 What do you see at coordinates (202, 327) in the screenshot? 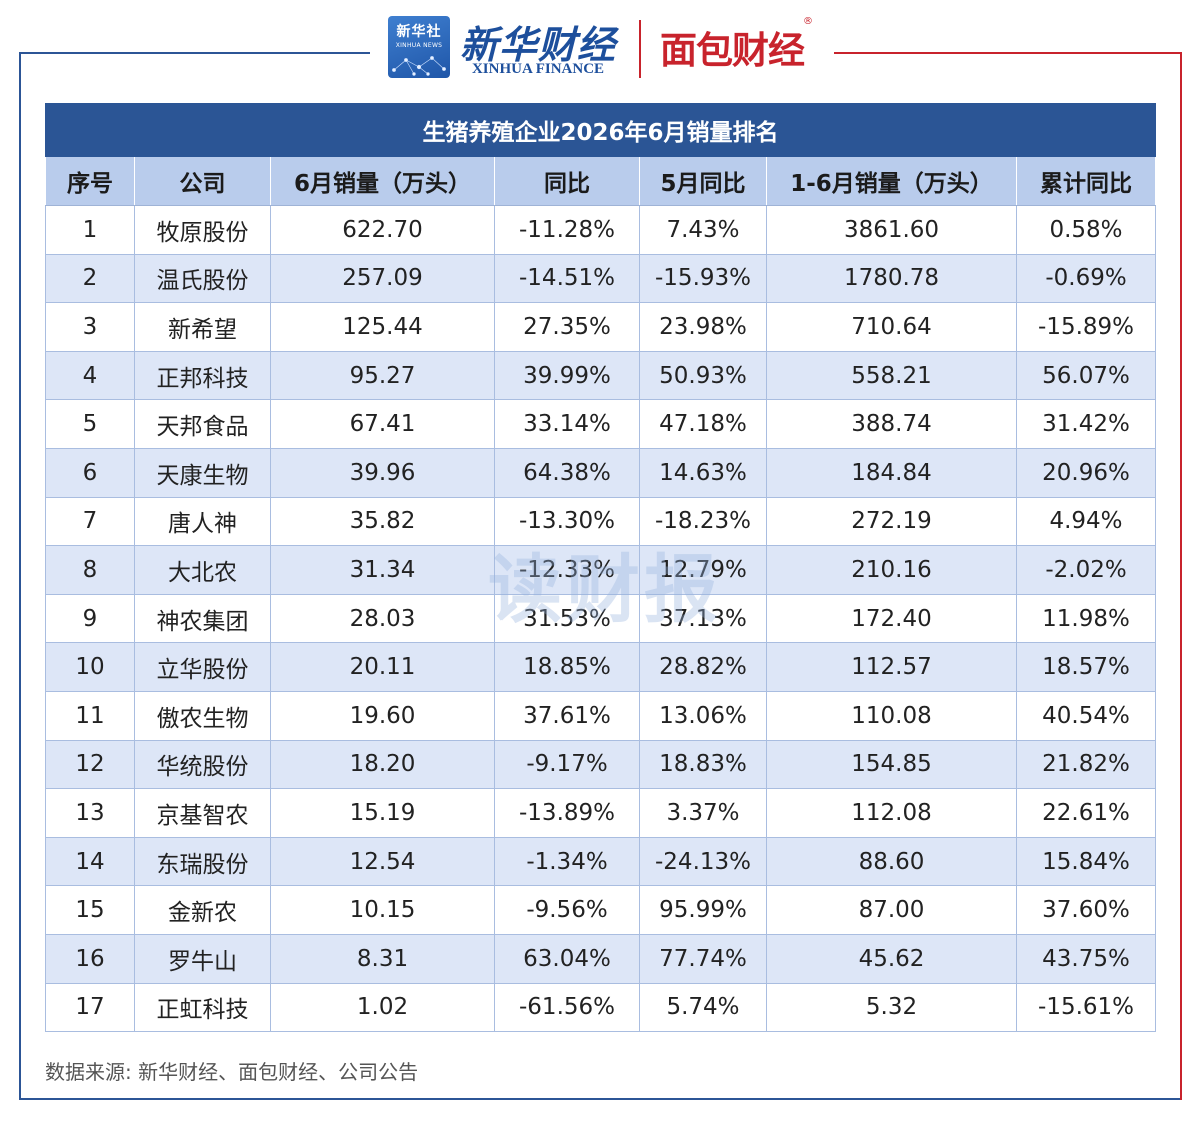
I see `company-cell: 新希望` at bounding box center [202, 327].